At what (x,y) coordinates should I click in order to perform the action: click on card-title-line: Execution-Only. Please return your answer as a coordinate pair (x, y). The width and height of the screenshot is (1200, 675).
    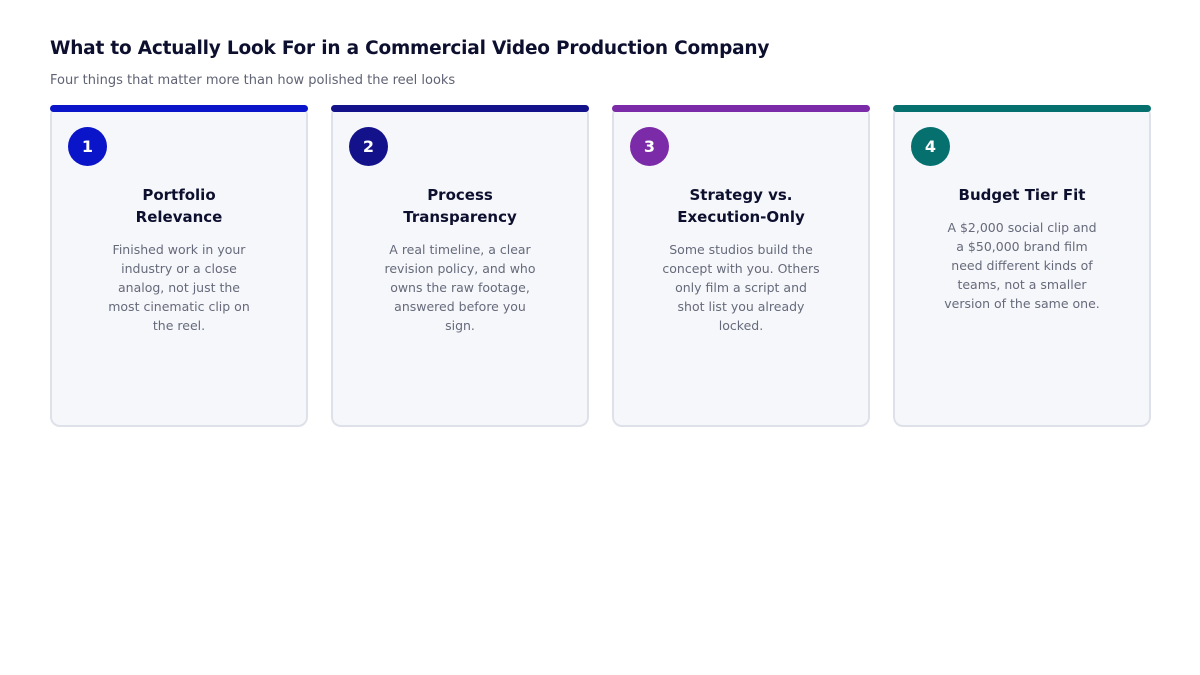
    Looking at the image, I should click on (741, 217).